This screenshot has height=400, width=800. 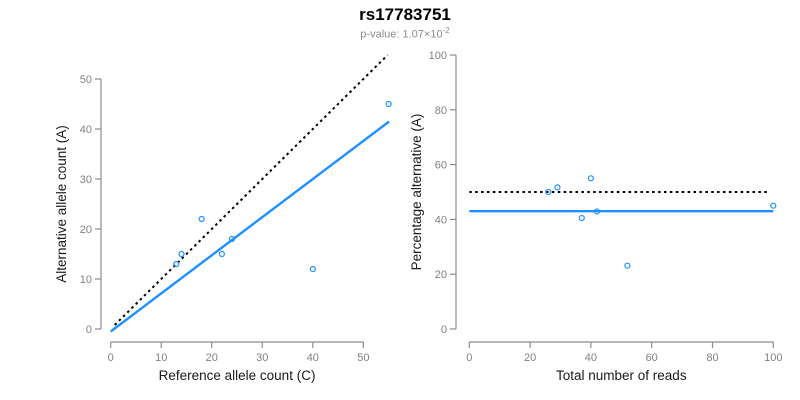 What do you see at coordinates (86, 180) in the screenshot?
I see `y-tick-label: 30` at bounding box center [86, 180].